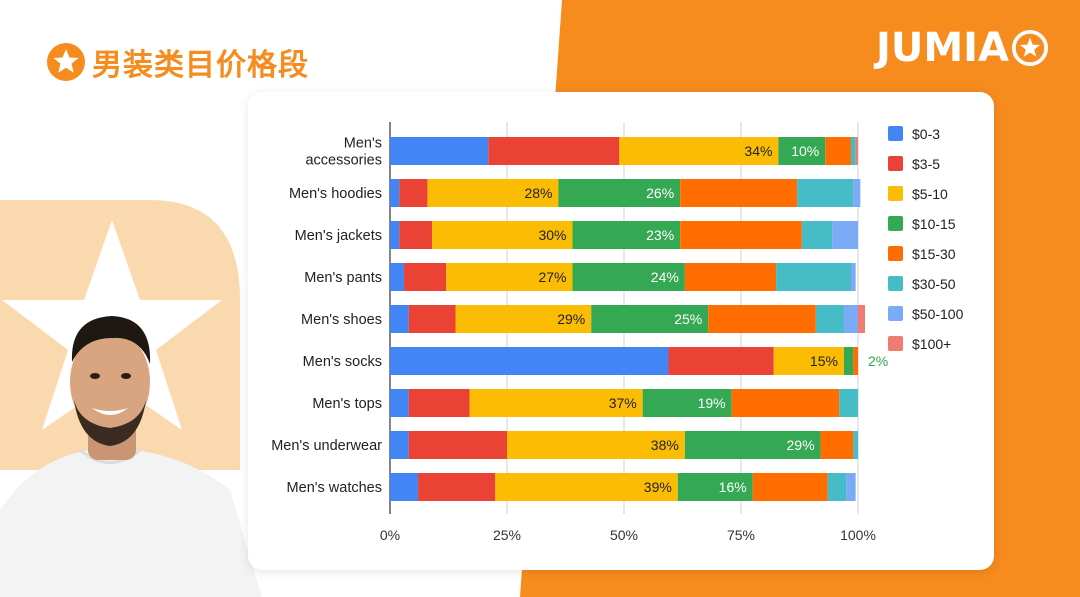  What do you see at coordinates (665, 277) in the screenshot?
I see `data-label: 24%` at bounding box center [665, 277].